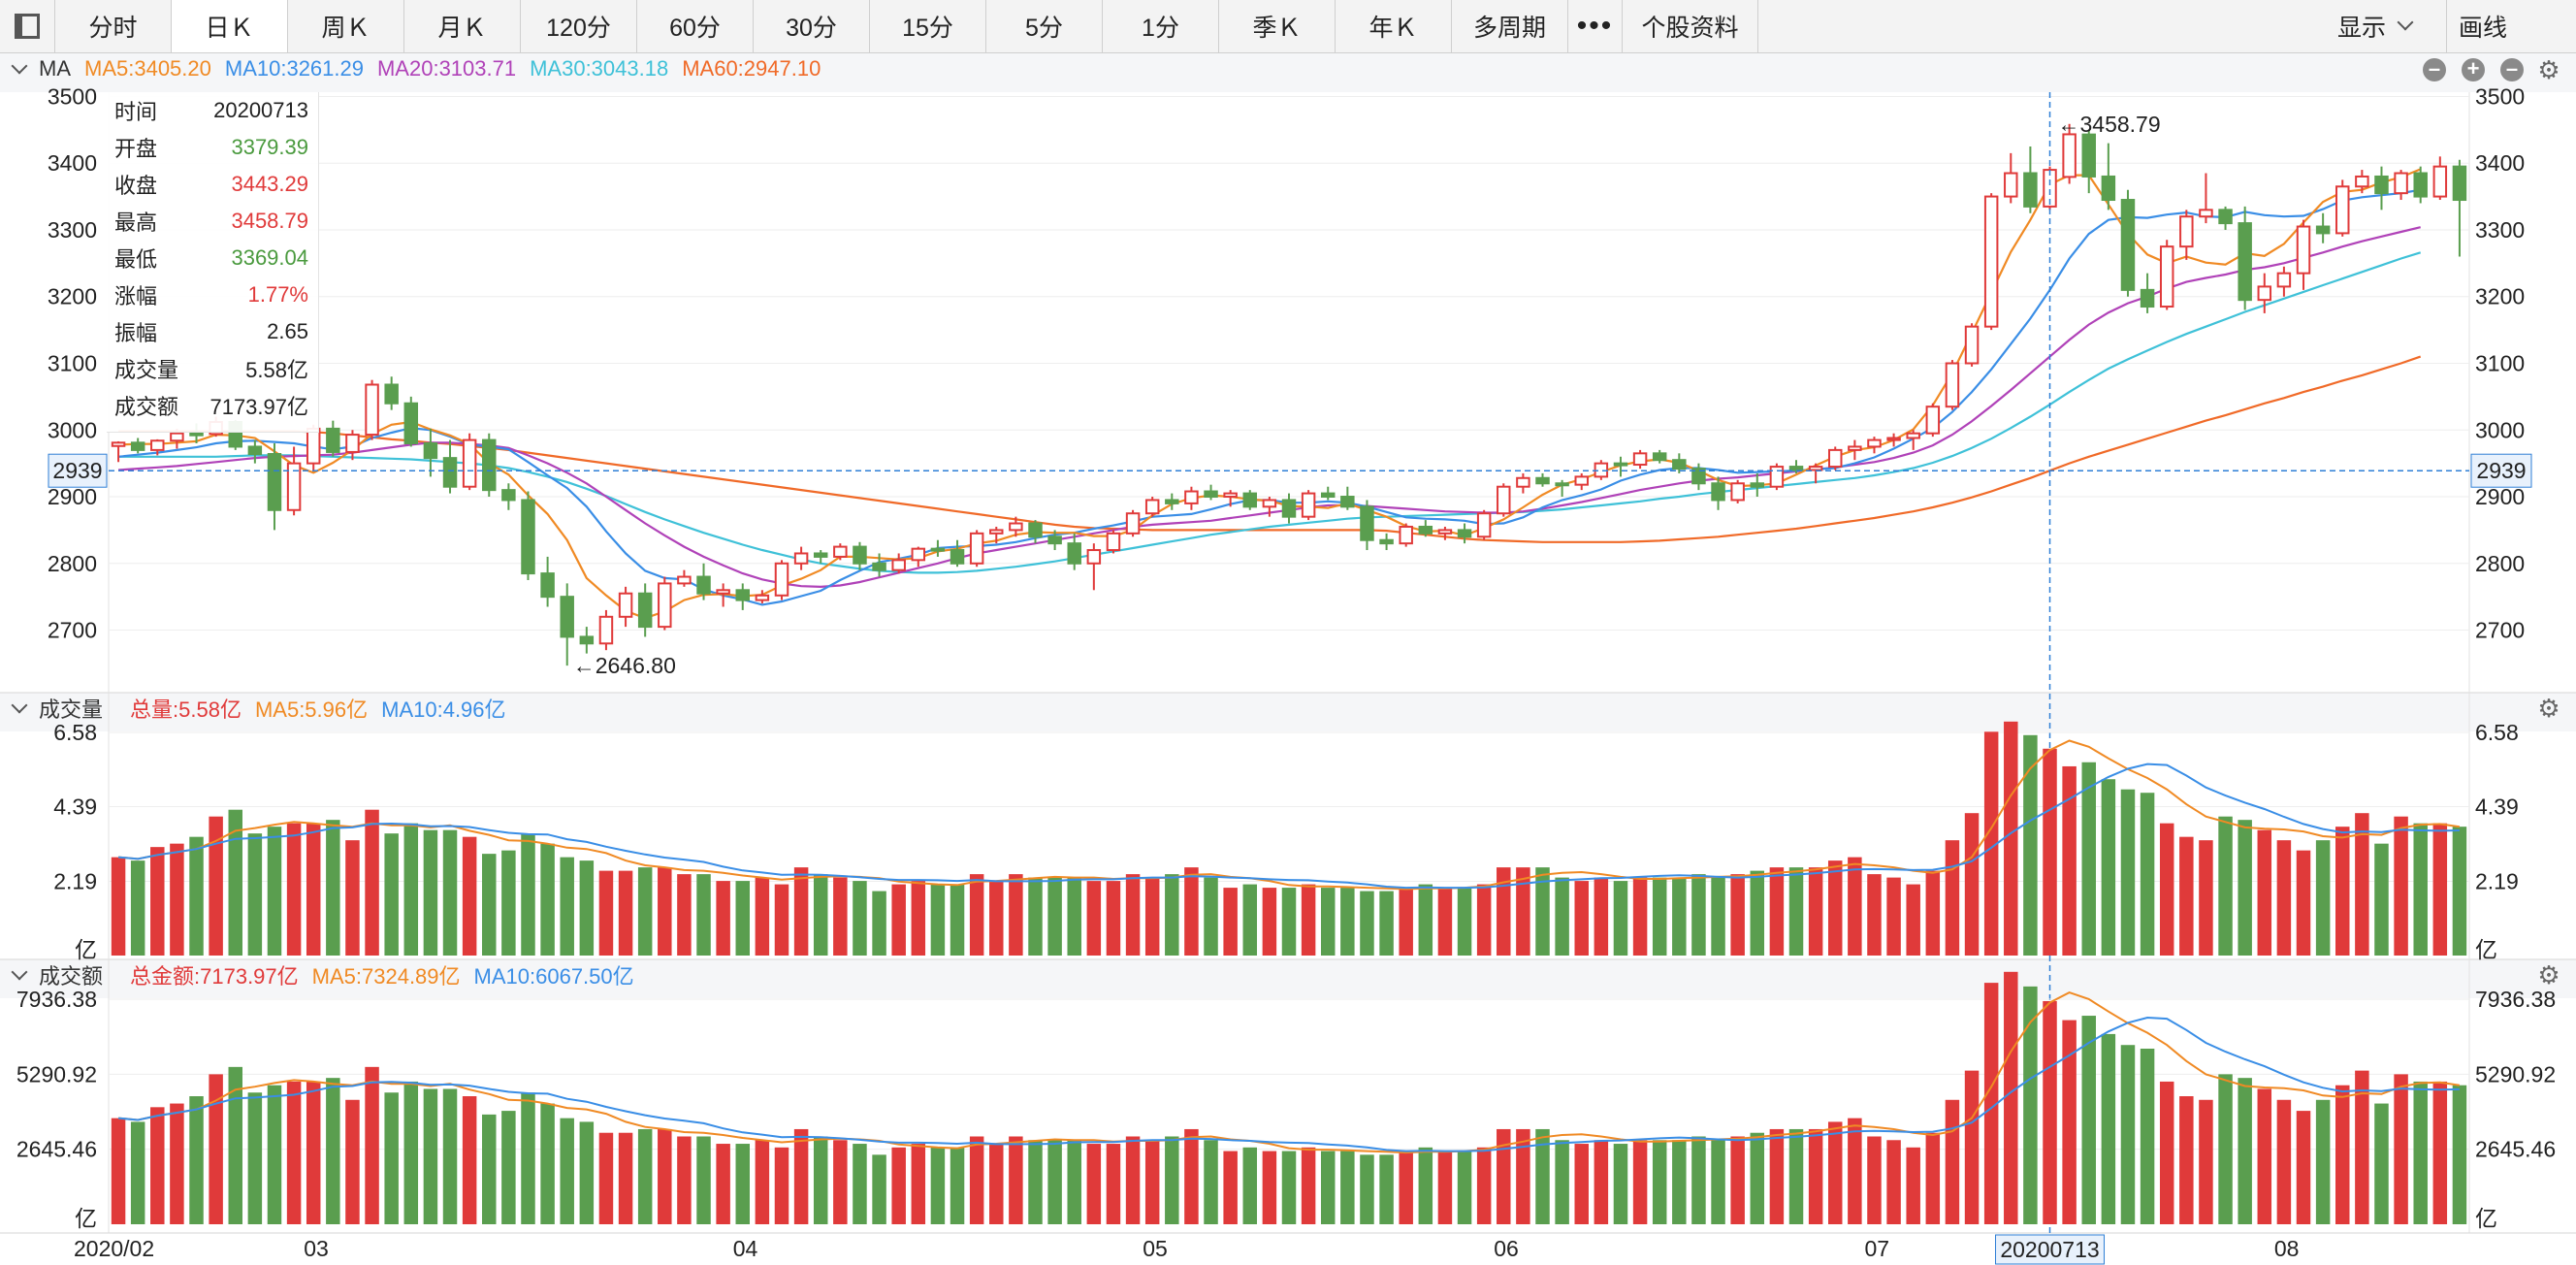 This screenshot has width=2576, height=1265. Describe the element at coordinates (72, 96) in the screenshot. I see `price-tick-label-left: 3500` at that location.